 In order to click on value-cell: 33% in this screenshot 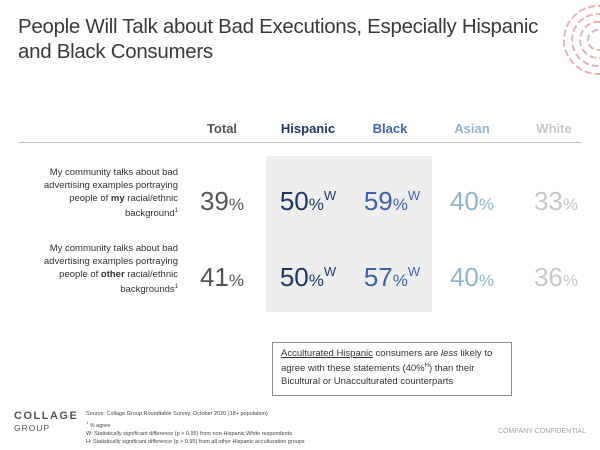, I will do `click(556, 201)`.